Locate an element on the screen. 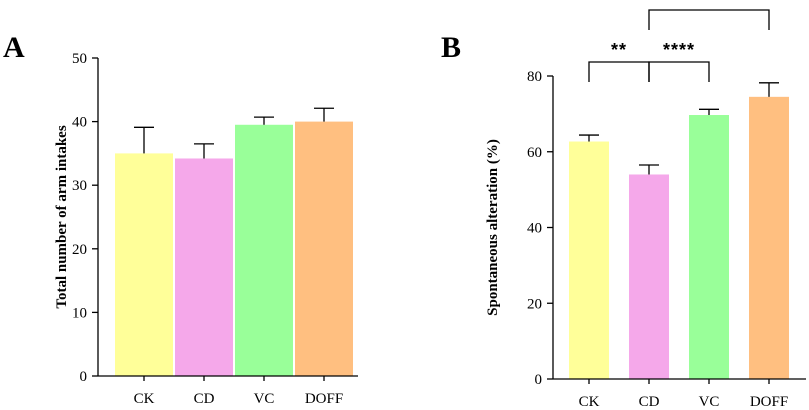  panel-a-y-tick-label-30: 30 is located at coordinates (79, 186).